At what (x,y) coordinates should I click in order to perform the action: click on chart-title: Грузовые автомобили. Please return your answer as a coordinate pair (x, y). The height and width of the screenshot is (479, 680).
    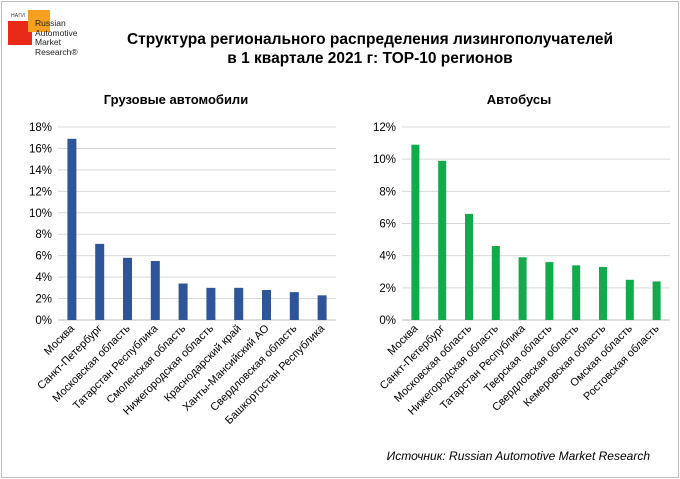
    Looking at the image, I should click on (176, 99).